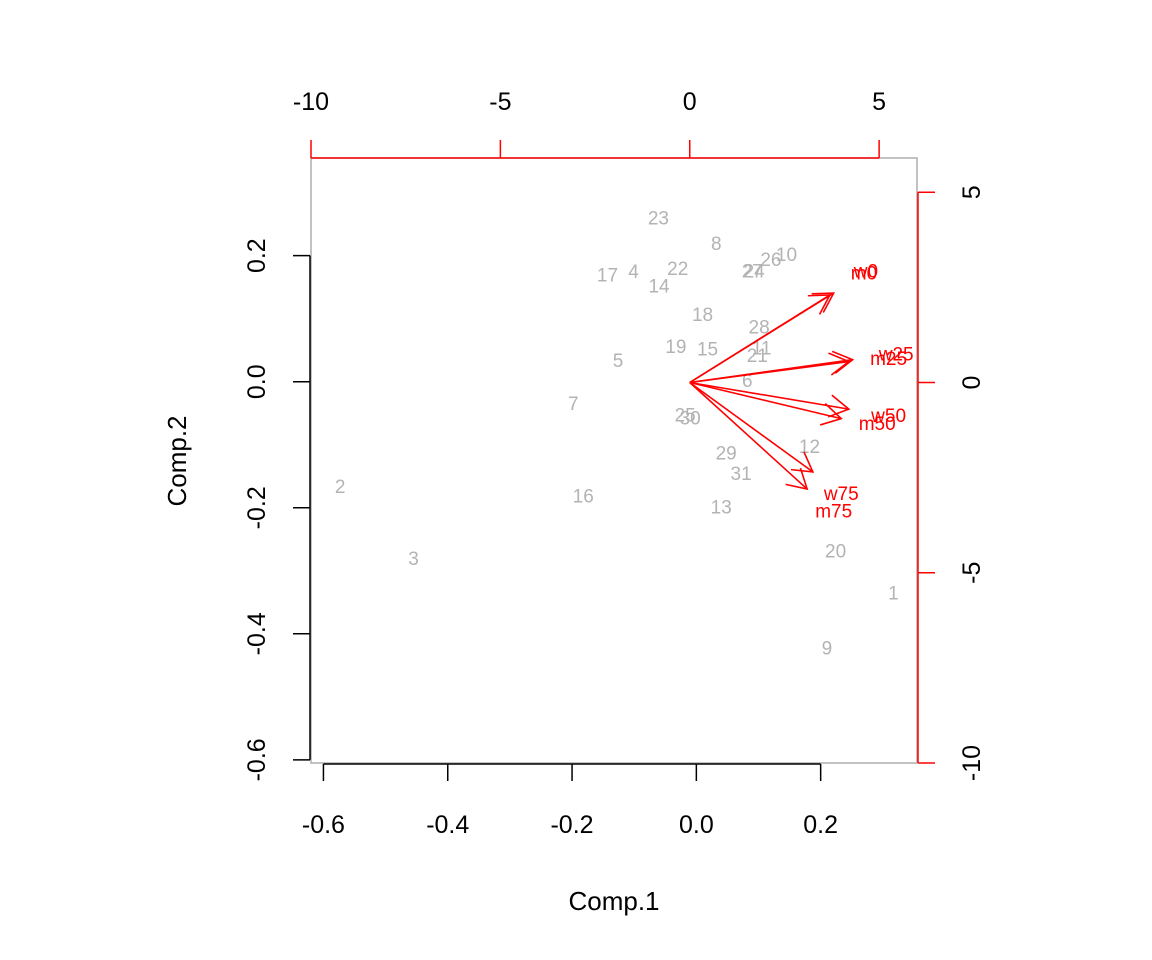  Describe the element at coordinates (177, 460) in the screenshot. I see `y-axis-title: Comp.2` at that location.